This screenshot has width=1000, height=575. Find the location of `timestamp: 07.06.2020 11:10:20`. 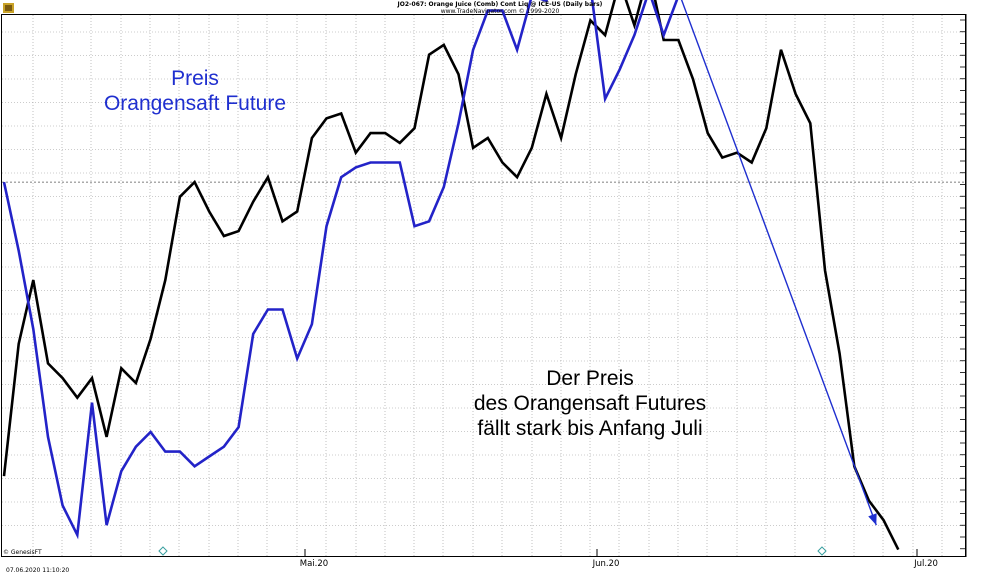

timestamp: 07.06.2020 11:10:20 is located at coordinates (38, 570).